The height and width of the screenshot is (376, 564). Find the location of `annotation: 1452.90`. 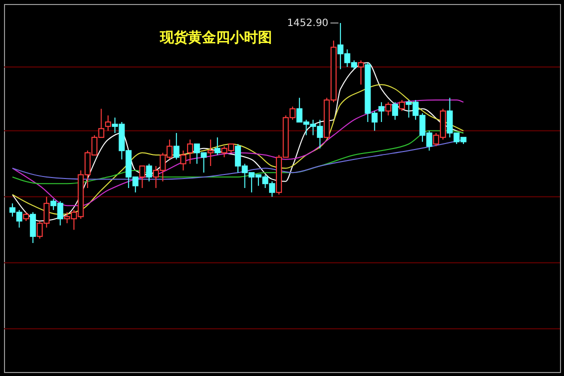

annotation: 1452.90 is located at coordinates (307, 23).